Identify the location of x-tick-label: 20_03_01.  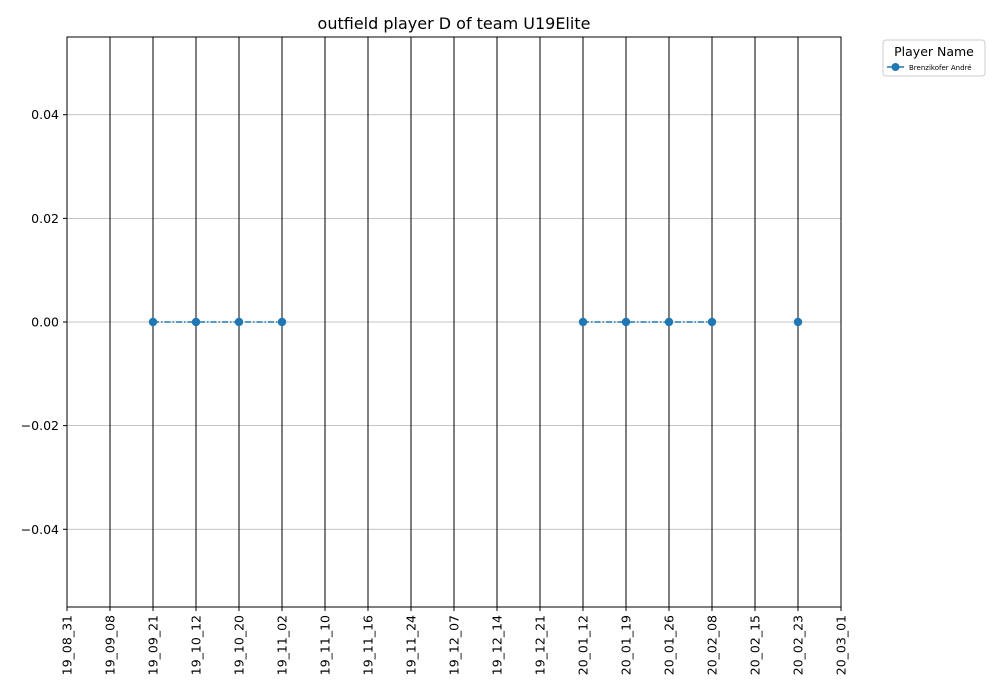
(841, 645).